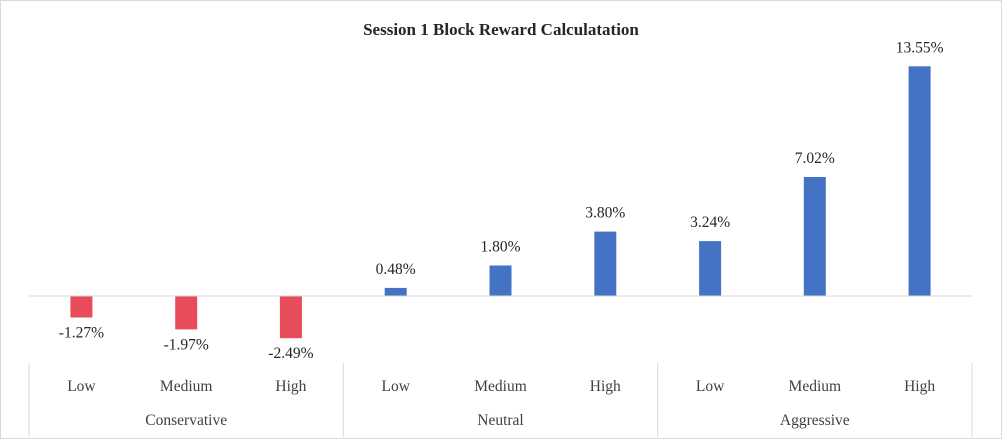 Image resolution: width=1002 pixels, height=439 pixels. What do you see at coordinates (396, 269) in the screenshot?
I see `data-label: 0.48%` at bounding box center [396, 269].